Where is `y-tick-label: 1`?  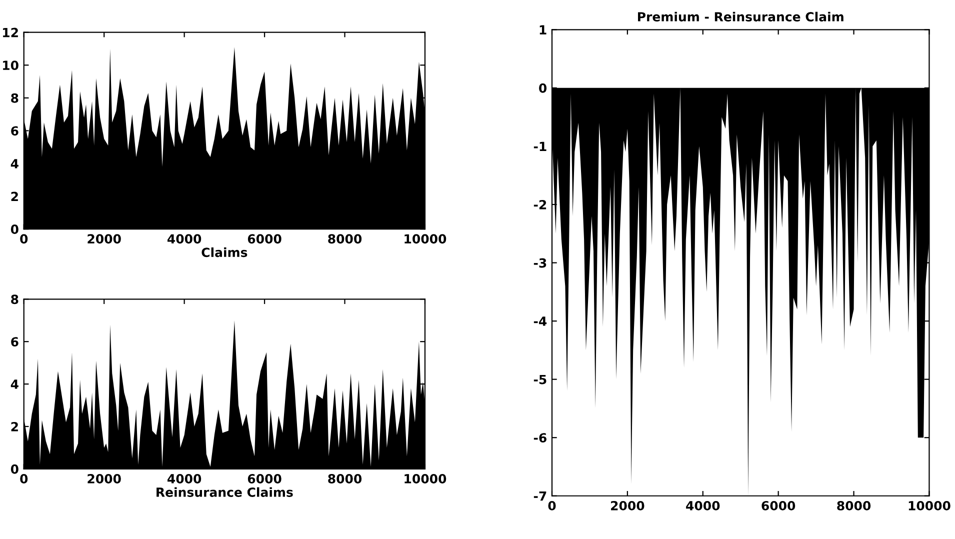
y-tick-label: 1 is located at coordinates (543, 29).